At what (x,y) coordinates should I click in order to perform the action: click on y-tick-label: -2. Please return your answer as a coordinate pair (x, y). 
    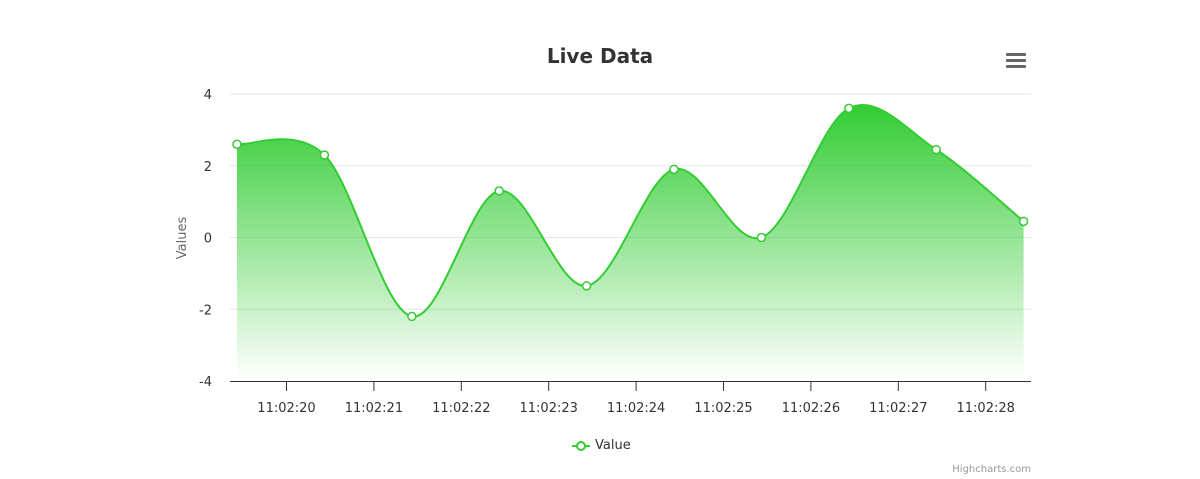
    Looking at the image, I should click on (205, 310).